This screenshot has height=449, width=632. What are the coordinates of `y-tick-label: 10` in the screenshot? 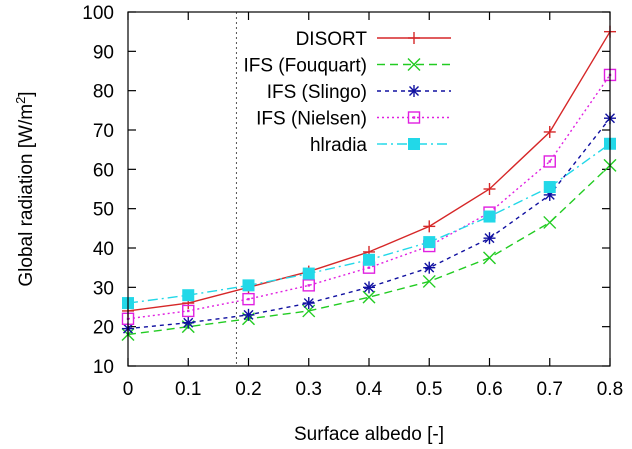 It's located at (103, 367).